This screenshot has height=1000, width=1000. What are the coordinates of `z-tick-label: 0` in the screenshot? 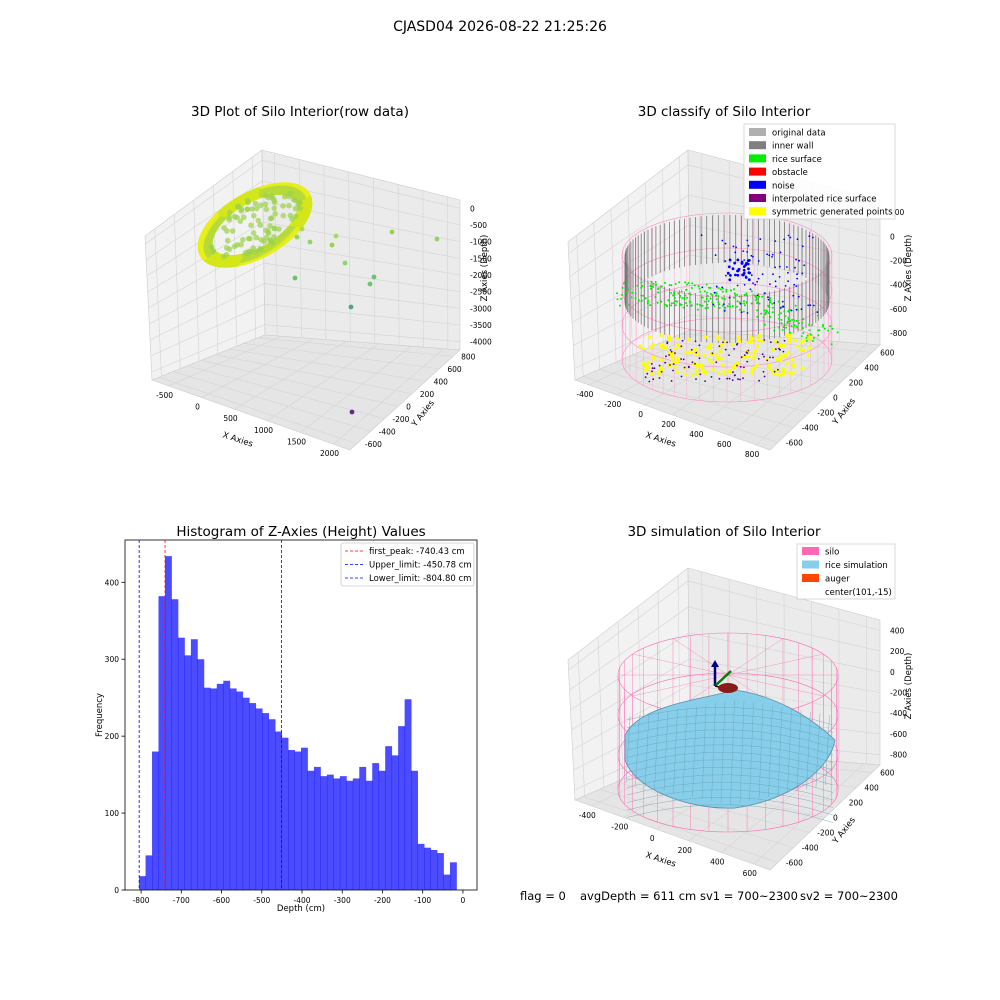 It's located at (892, 672).